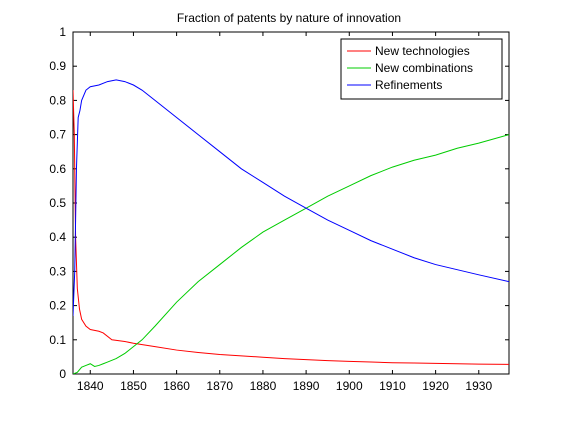 The height and width of the screenshot is (425, 561). Describe the element at coordinates (133, 386) in the screenshot. I see `x-tick-label: 1850` at that location.